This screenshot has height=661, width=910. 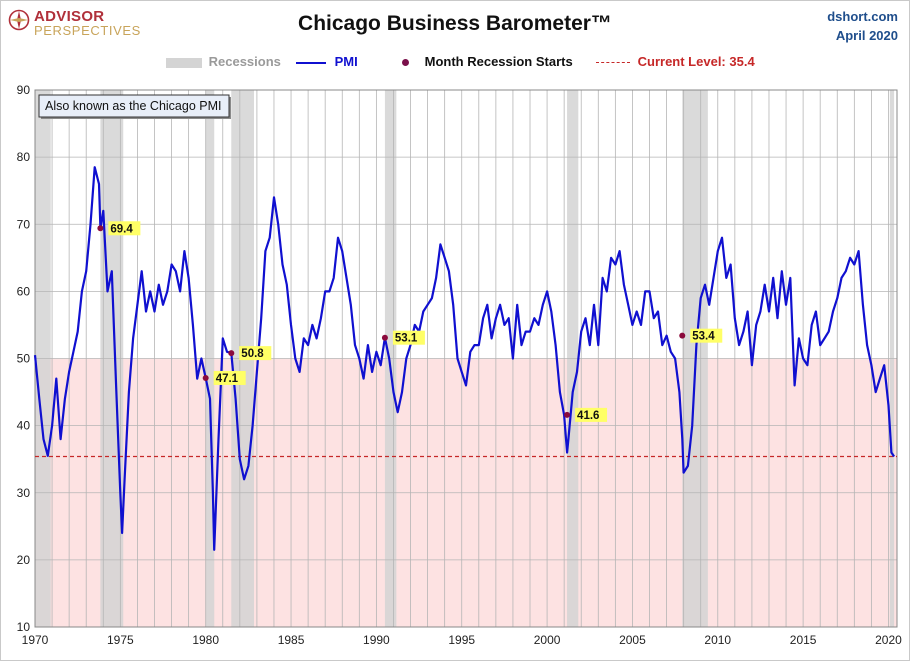 What do you see at coordinates (455, 23) in the screenshot?
I see `chart-title: Chicago Business Barometer™` at bounding box center [455, 23].